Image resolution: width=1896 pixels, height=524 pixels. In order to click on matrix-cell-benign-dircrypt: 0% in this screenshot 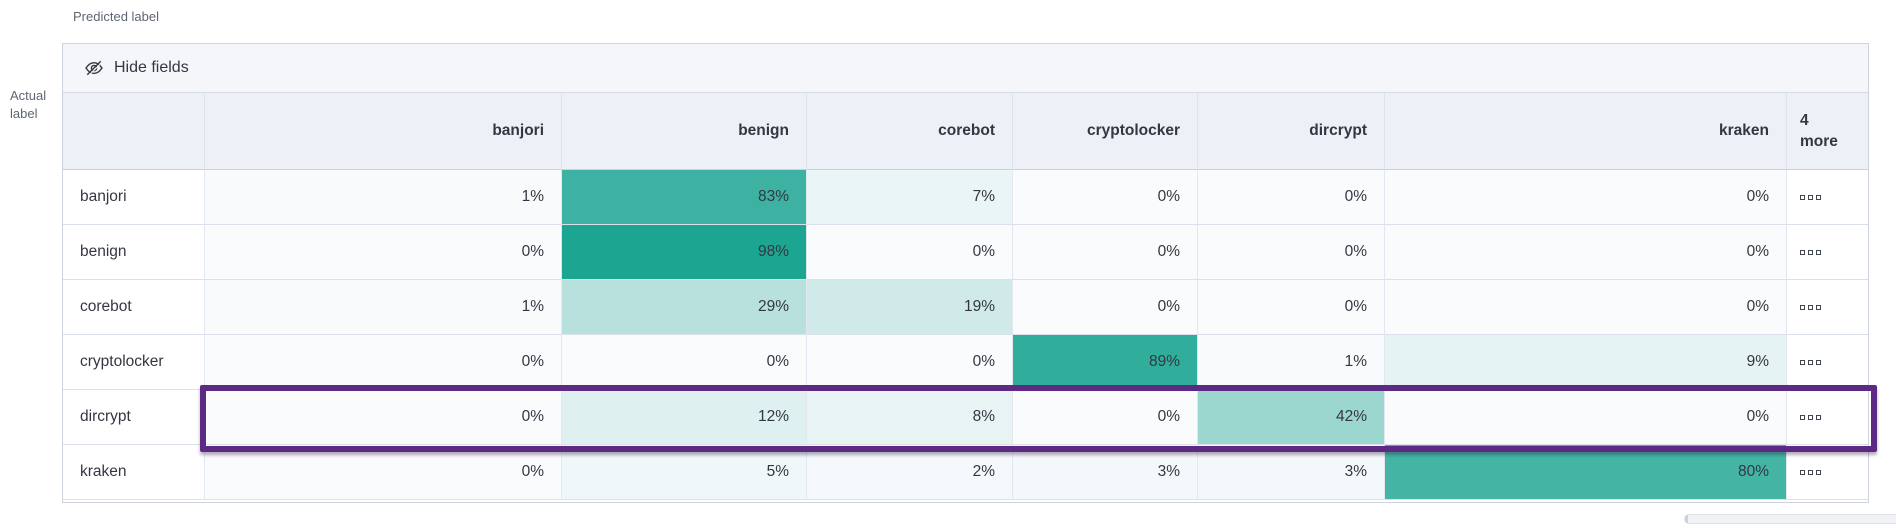, I will do `click(1291, 252)`.